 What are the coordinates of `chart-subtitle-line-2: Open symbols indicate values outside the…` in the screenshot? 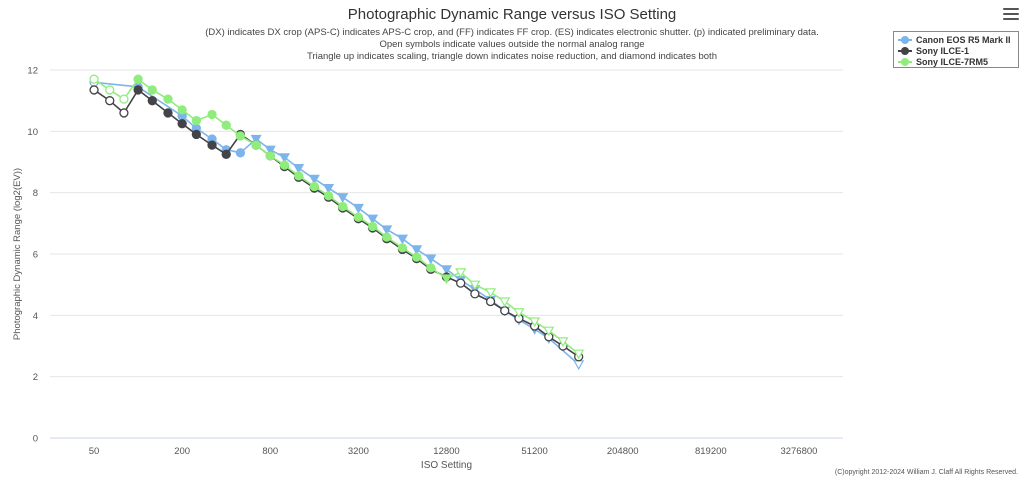 It's located at (512, 44).